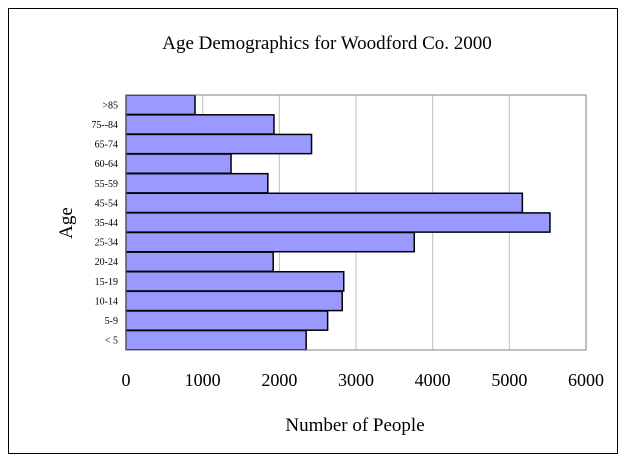 The image size is (626, 462). I want to click on x-tick-label: 0, so click(126, 380).